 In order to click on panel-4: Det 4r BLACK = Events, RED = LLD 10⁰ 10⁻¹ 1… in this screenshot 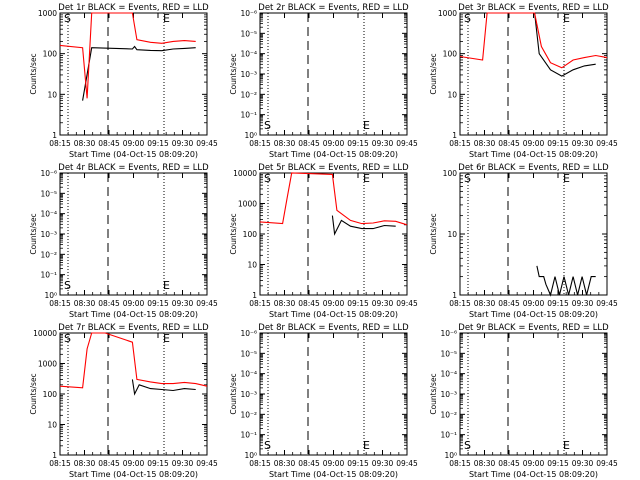, I will do `click(123, 241)`.